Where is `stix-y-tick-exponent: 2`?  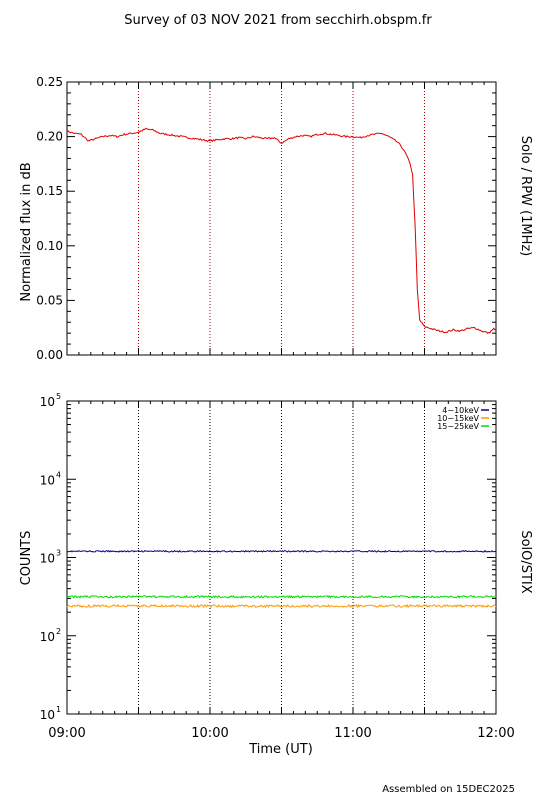
stix-y-tick-exponent: 2 is located at coordinates (58, 631).